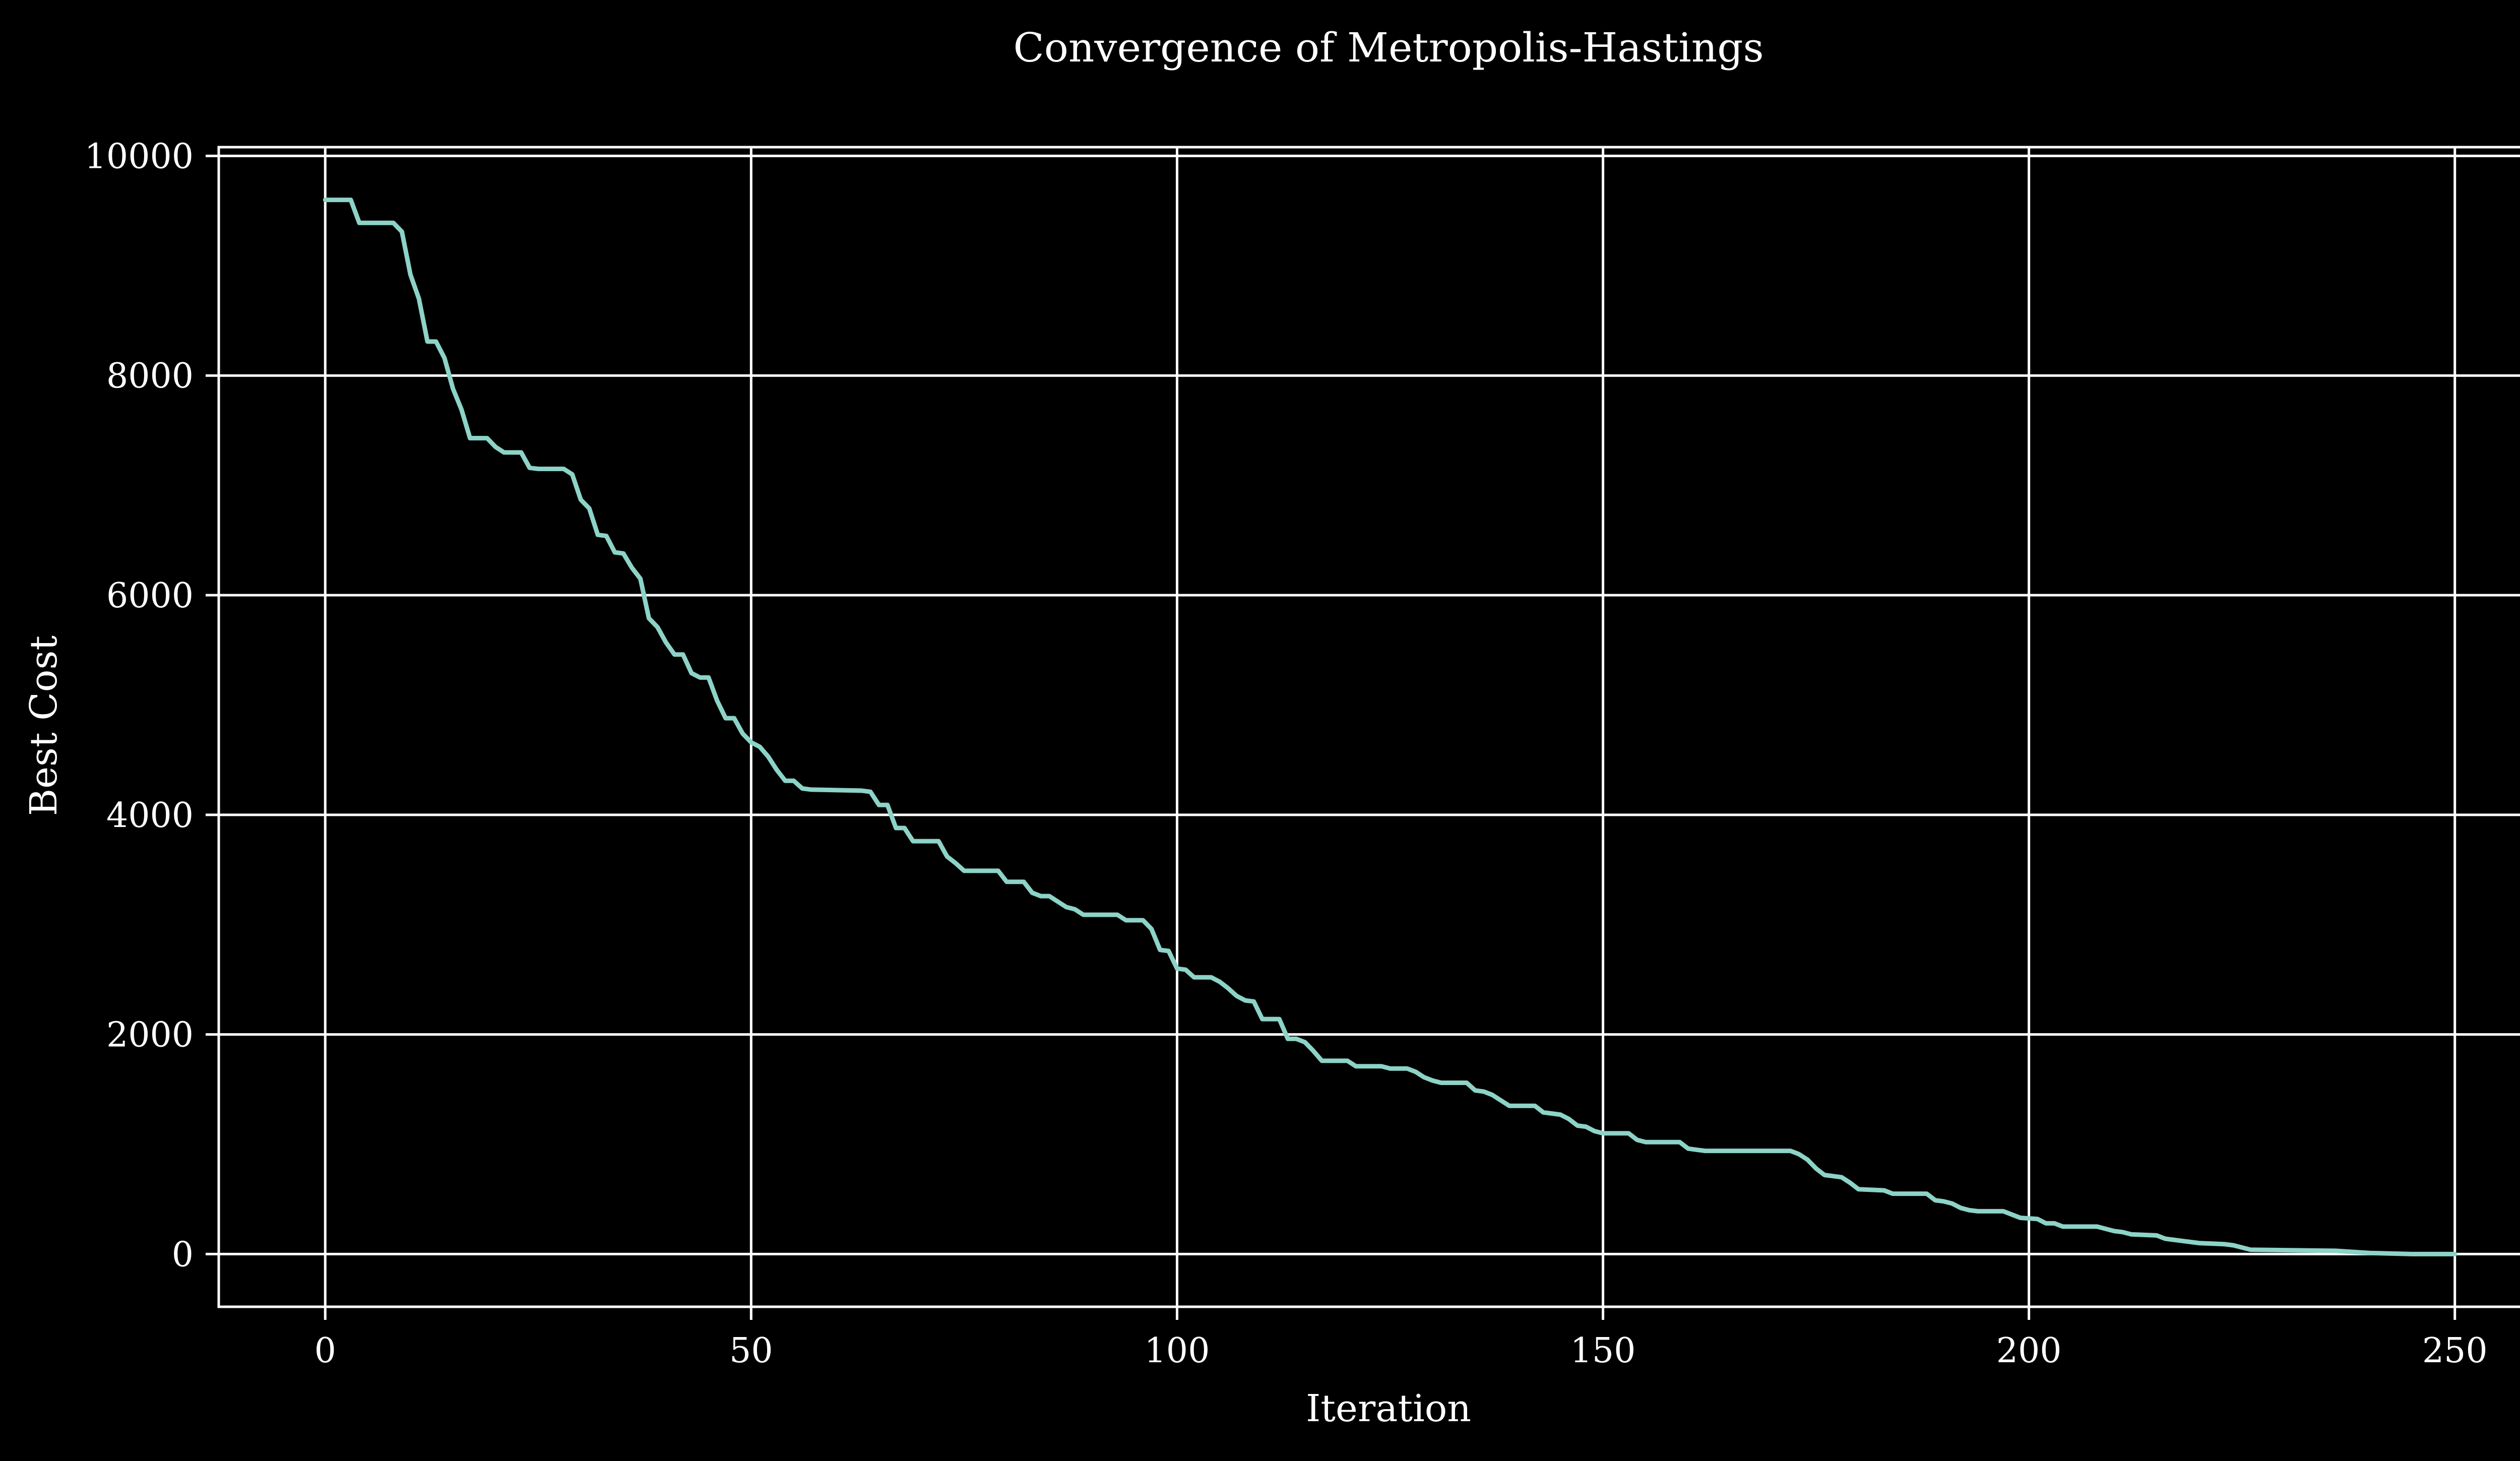 This screenshot has width=2520, height=1461. What do you see at coordinates (183, 1255) in the screenshot?
I see `y-tick-label: 0` at bounding box center [183, 1255].